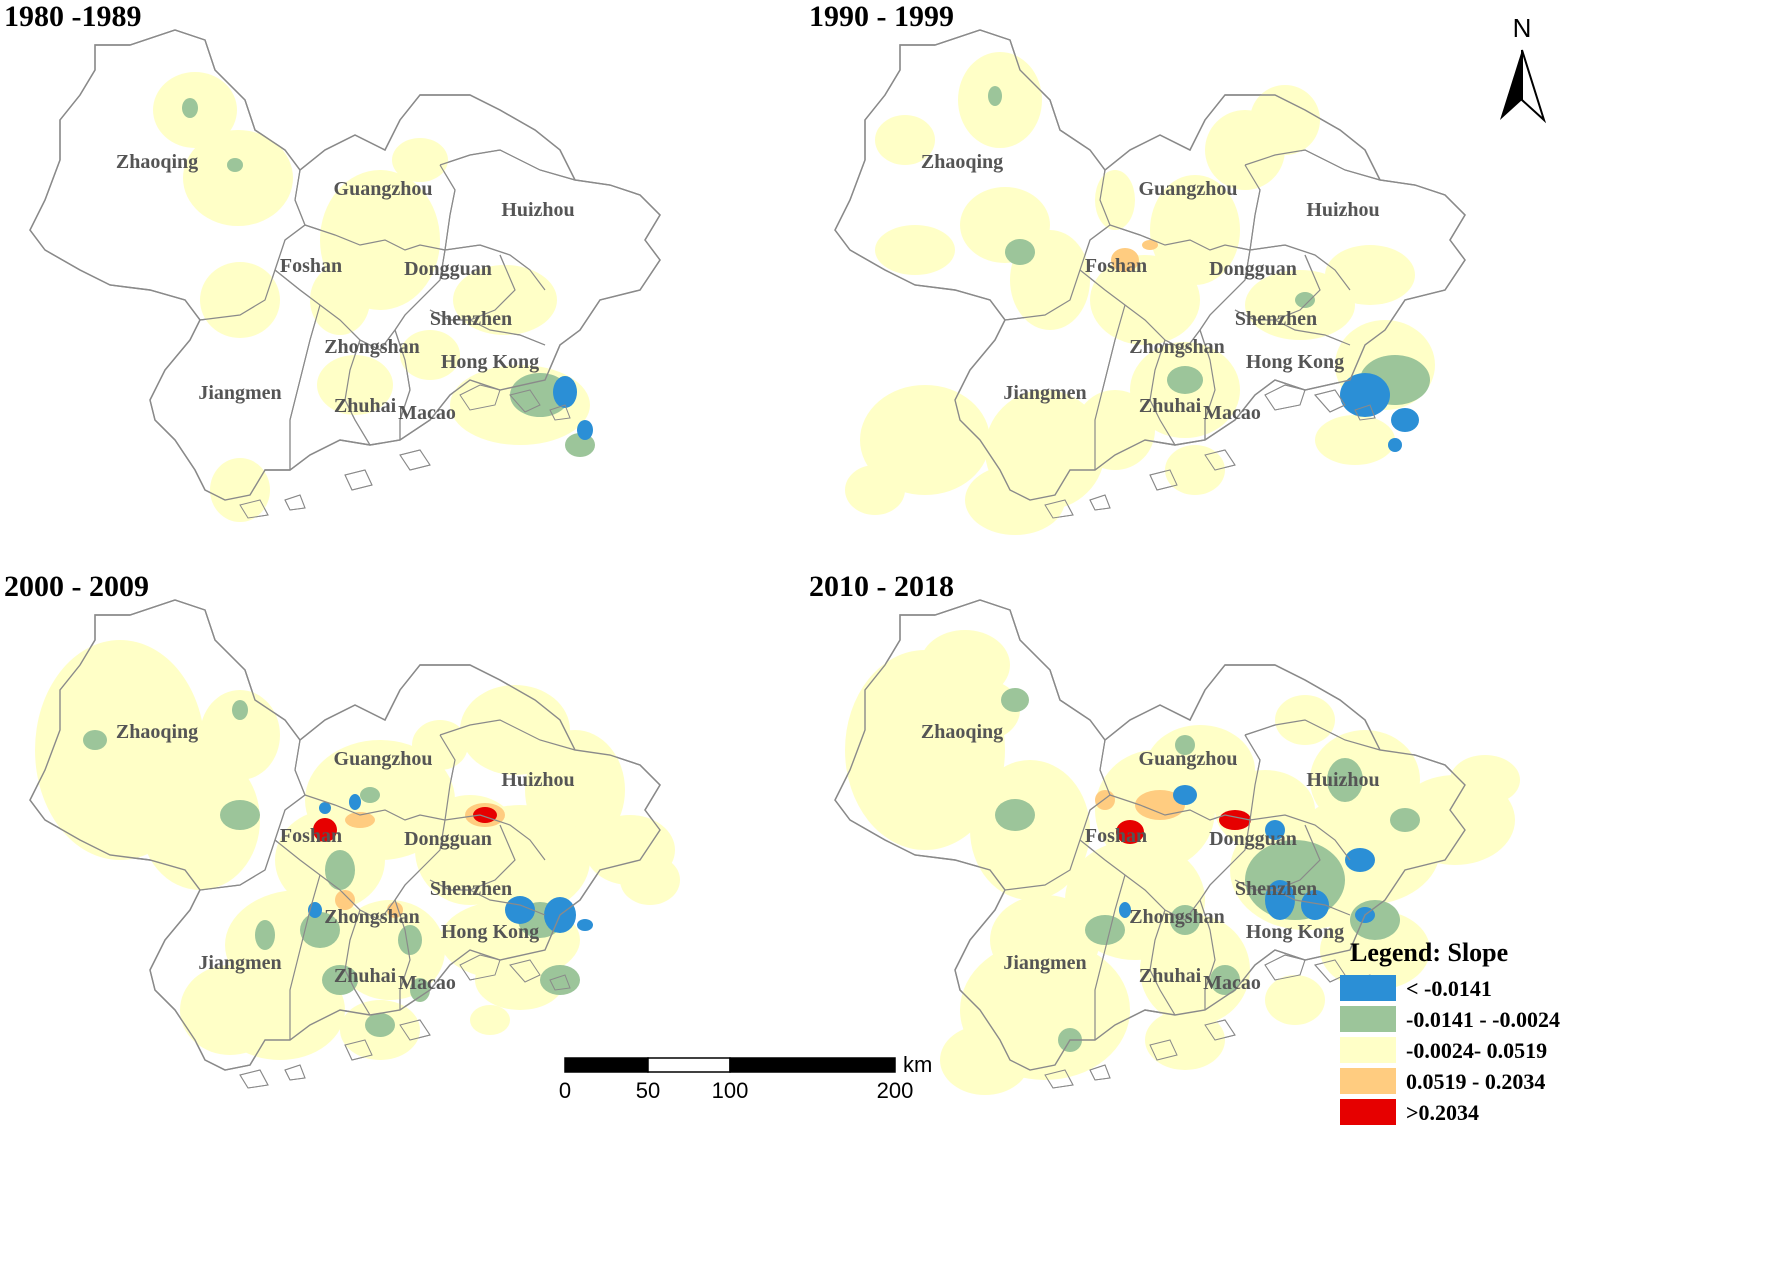 Image resolution: width=1772 pixels, height=1269 pixels. Describe the element at coordinates (380, 1025) in the screenshot. I see `slope-patch-c2` at that location.